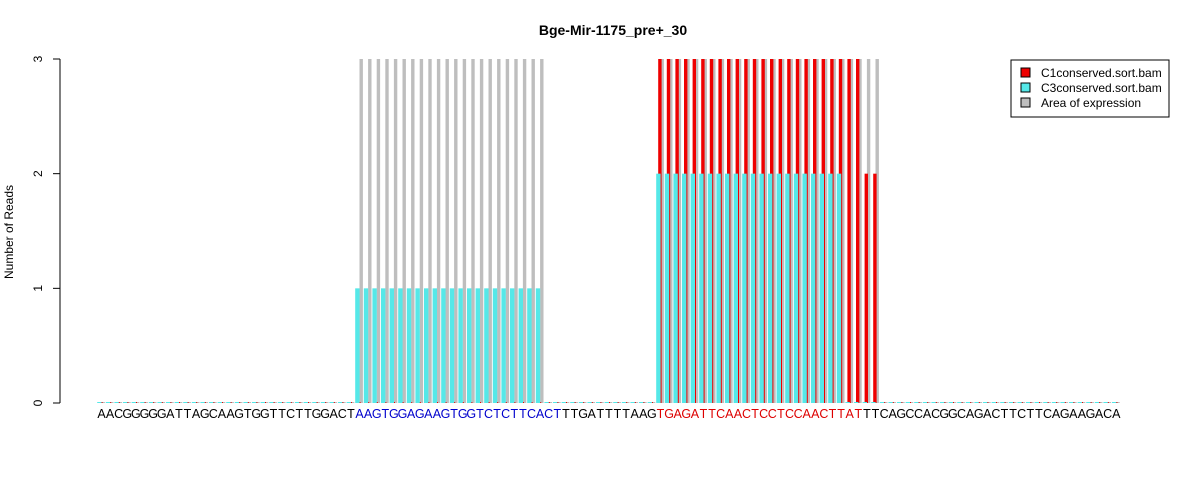 This screenshot has height=480, width=1200. What do you see at coordinates (613, 30) in the screenshot?
I see `chart-title: Bge-Mir-1175_pre+_30` at bounding box center [613, 30].